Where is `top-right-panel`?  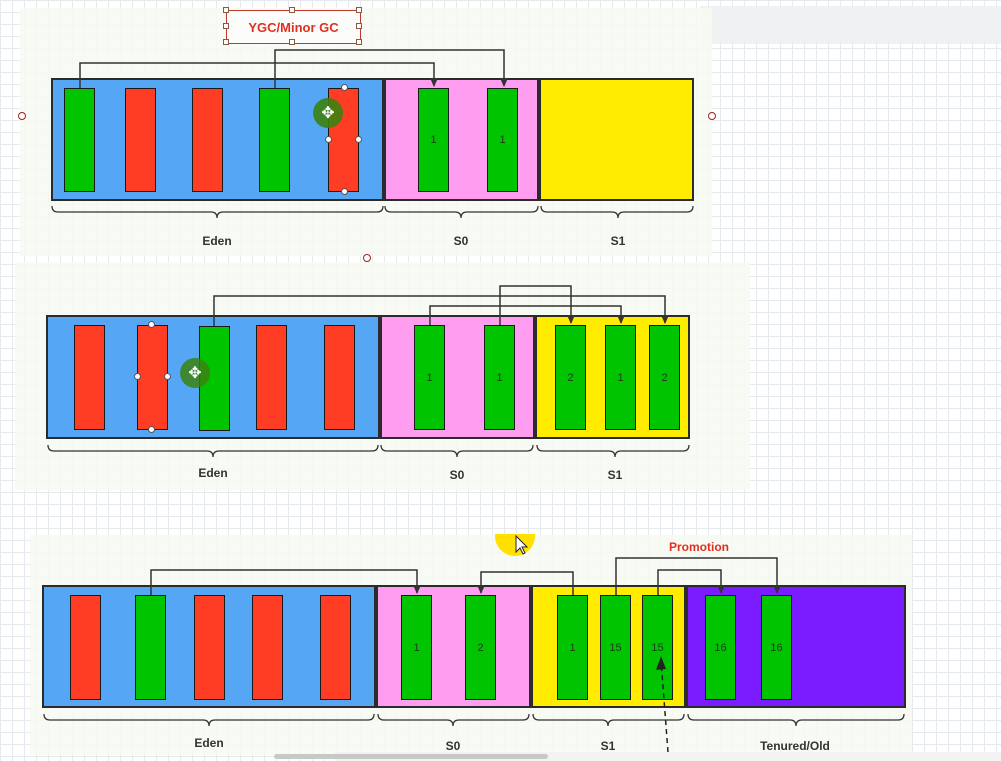
top-right-panel is located at coordinates (850, 25).